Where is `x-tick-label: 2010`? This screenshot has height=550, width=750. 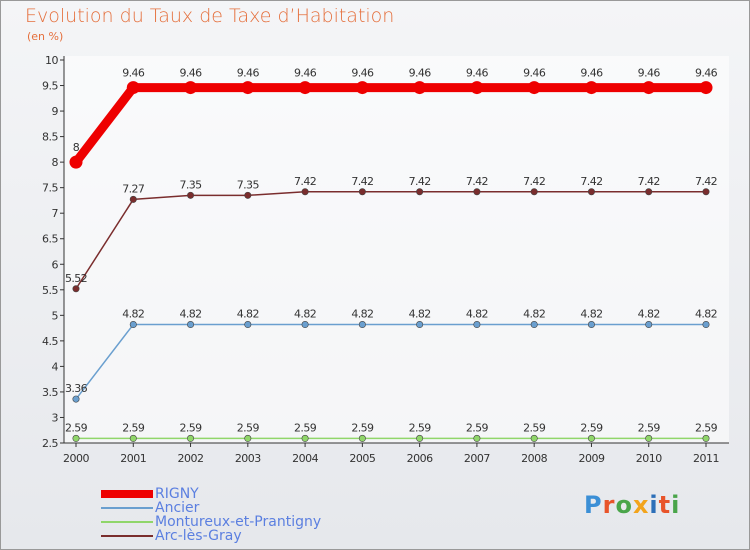 x-tick-label: 2010 is located at coordinates (649, 458).